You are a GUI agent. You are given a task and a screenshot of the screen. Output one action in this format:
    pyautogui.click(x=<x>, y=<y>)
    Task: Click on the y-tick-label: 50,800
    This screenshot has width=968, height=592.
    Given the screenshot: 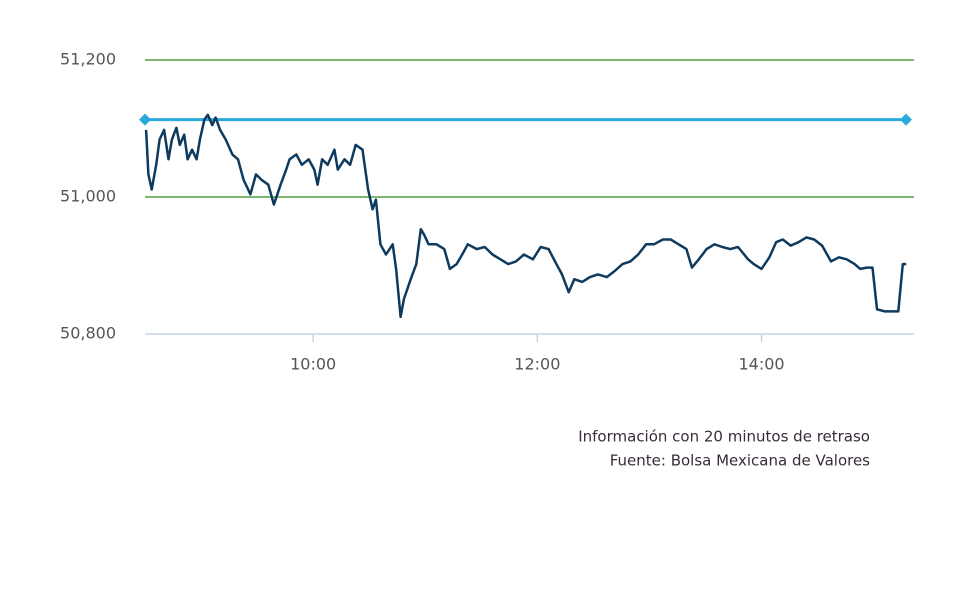 What is the action you would take?
    pyautogui.click(x=88, y=333)
    